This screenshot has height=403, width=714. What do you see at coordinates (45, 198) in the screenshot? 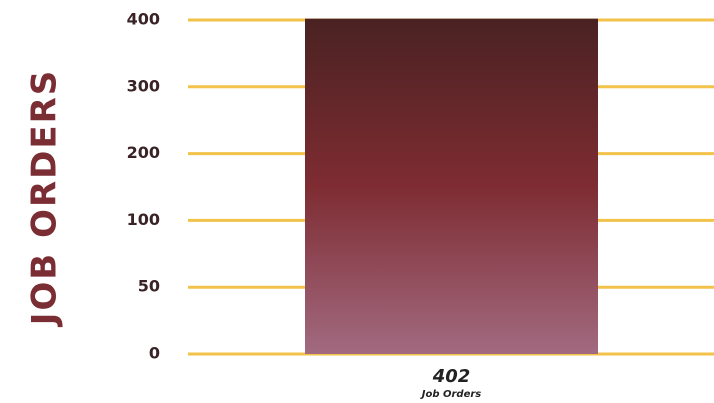
I see `y-axis-title: JOB ORDERS` at bounding box center [45, 198].